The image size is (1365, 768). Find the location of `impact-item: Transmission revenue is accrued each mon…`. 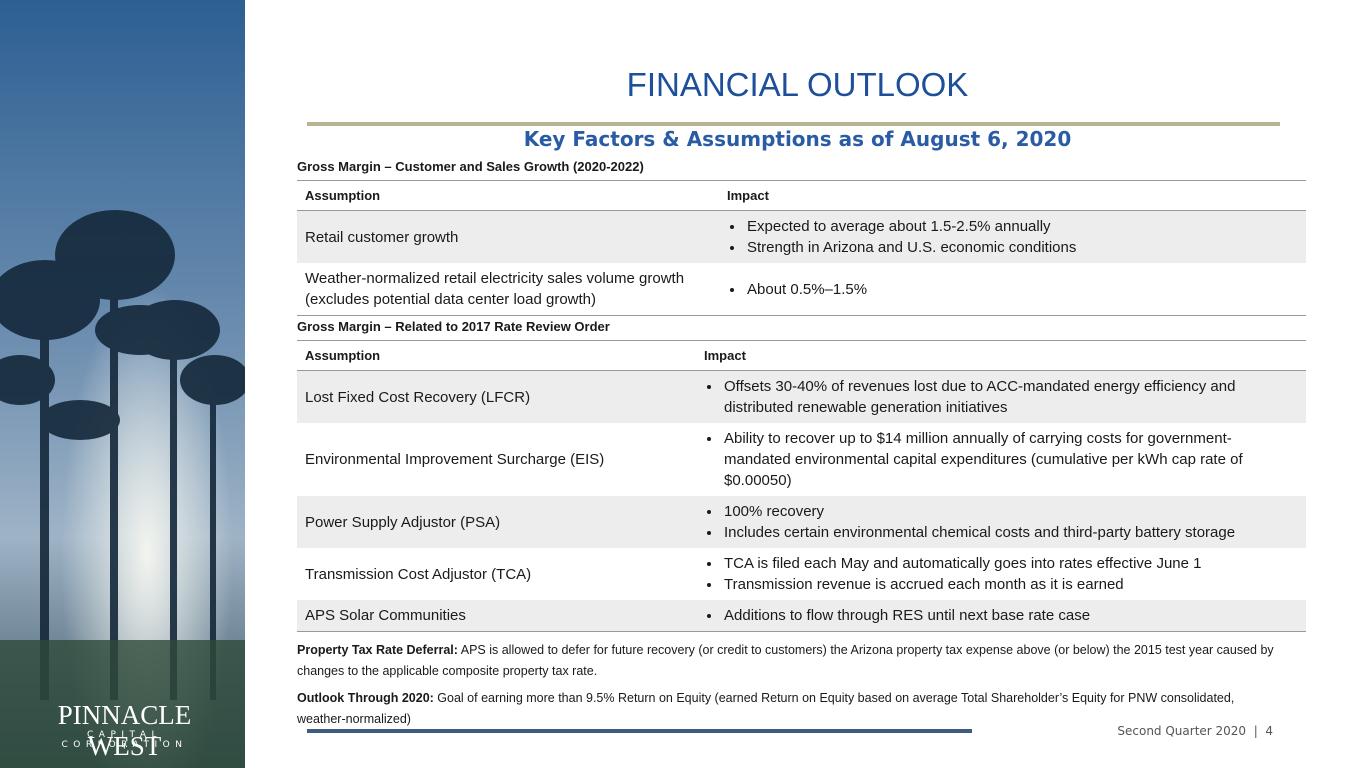

impact-item: Transmission revenue is accrued each mon… is located at coordinates (961, 584).